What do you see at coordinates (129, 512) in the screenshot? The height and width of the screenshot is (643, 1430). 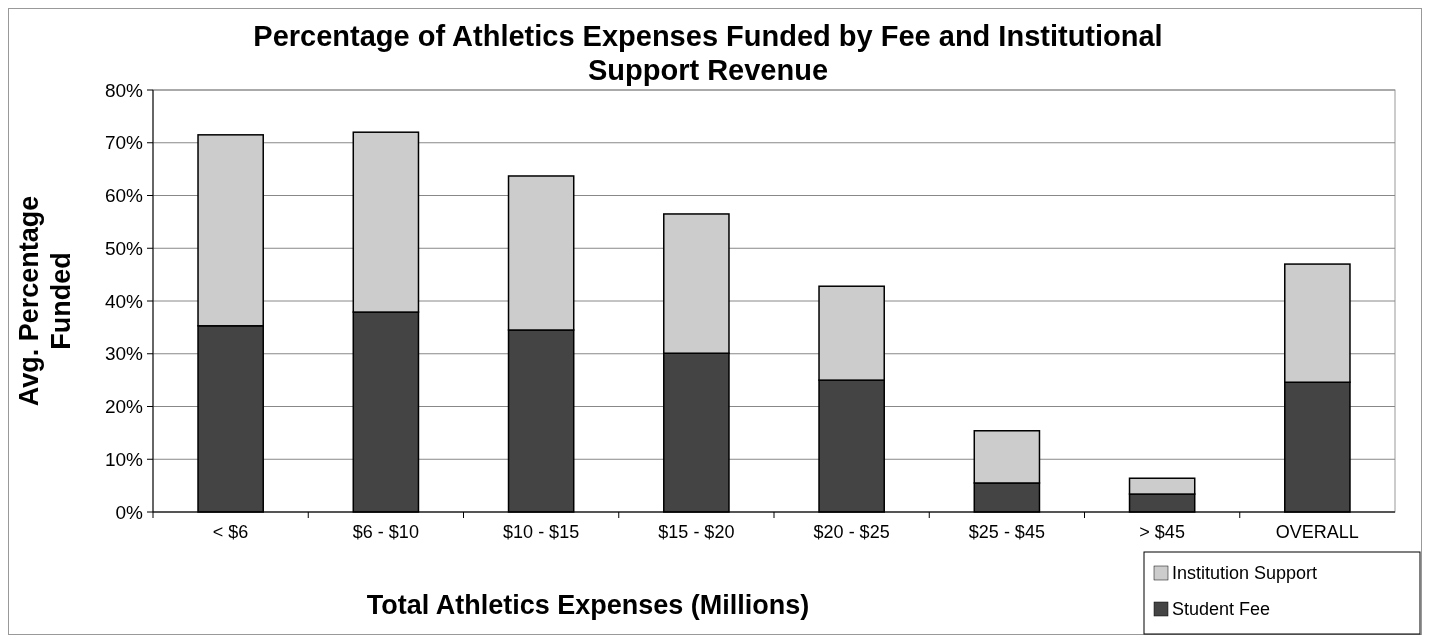 I see `y-tick-label: 0%` at bounding box center [129, 512].